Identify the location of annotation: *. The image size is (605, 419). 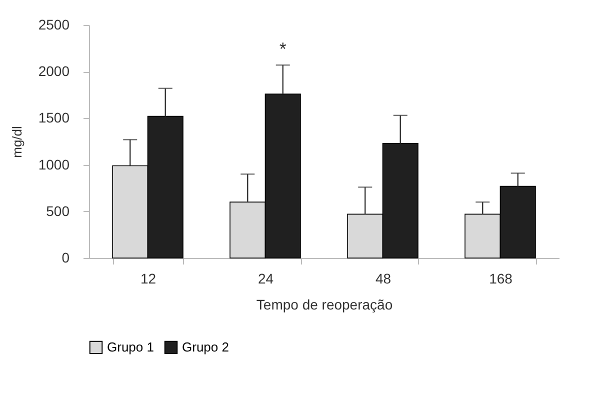
(282, 49).